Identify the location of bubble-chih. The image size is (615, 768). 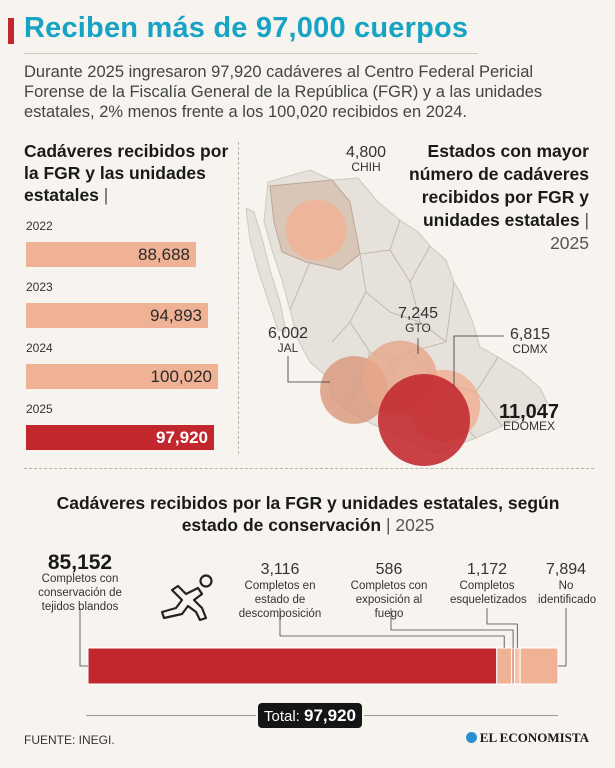
(316, 230).